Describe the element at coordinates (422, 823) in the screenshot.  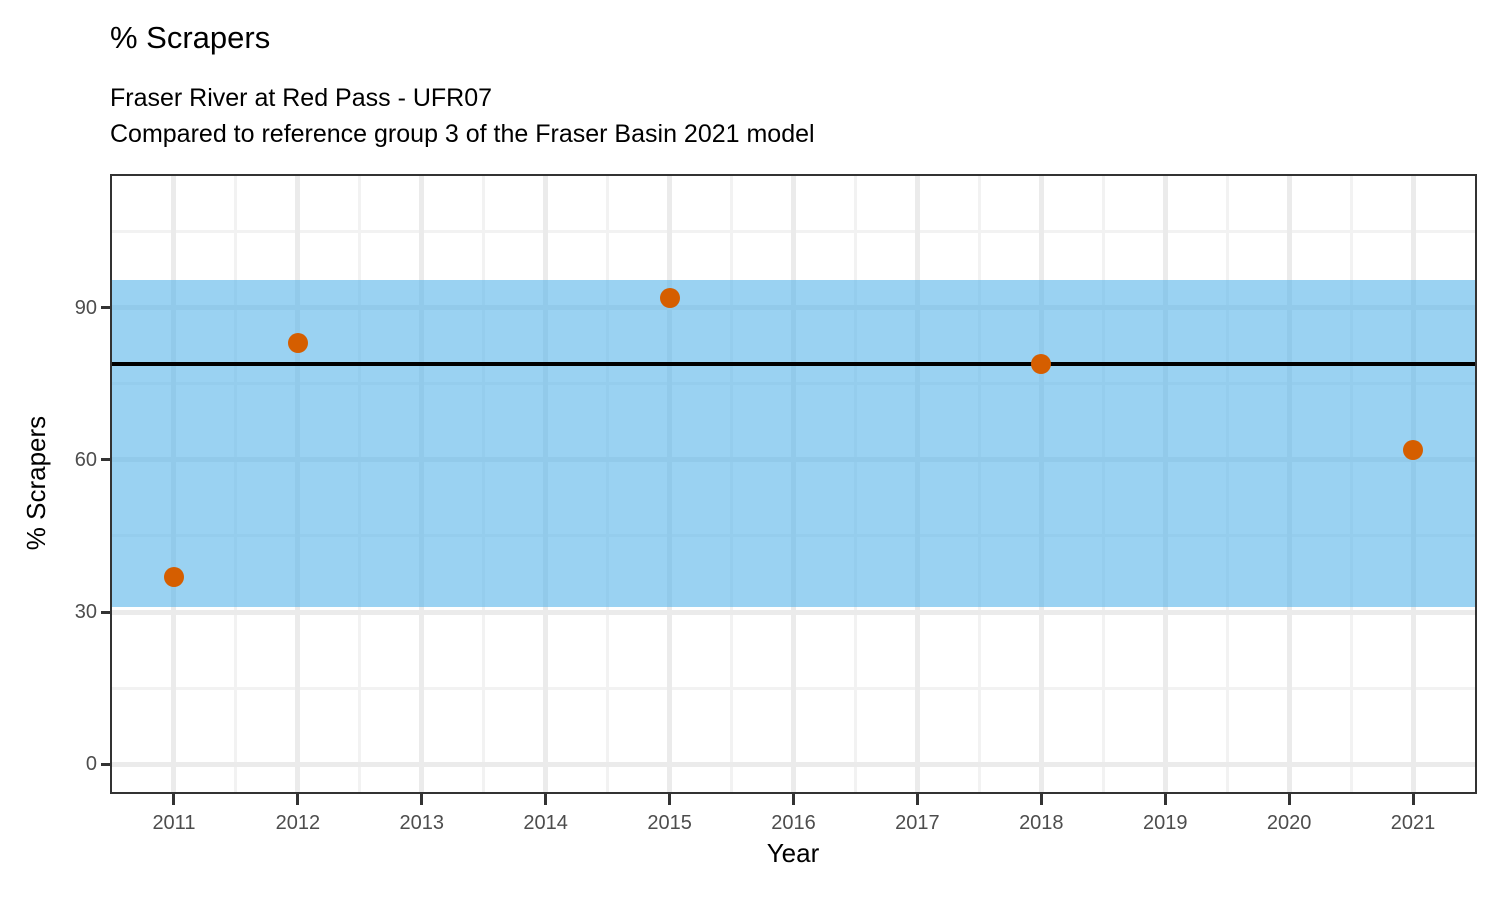
I see `x-tick-label: 2013` at that location.